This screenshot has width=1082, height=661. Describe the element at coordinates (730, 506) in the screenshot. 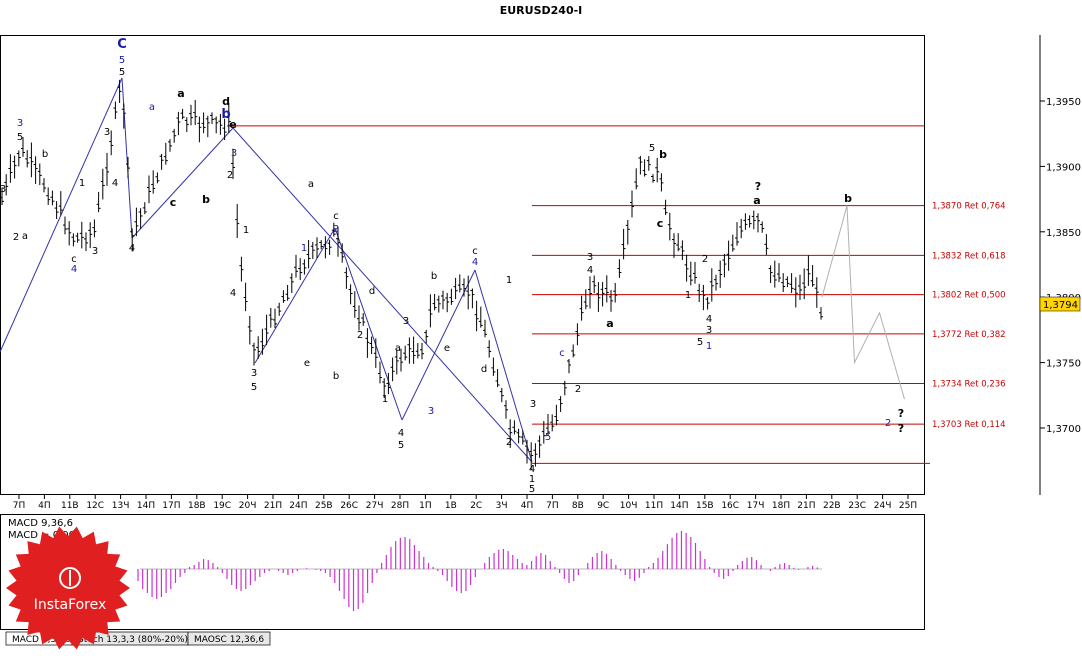

I see `date-tick-label: 16С` at that location.